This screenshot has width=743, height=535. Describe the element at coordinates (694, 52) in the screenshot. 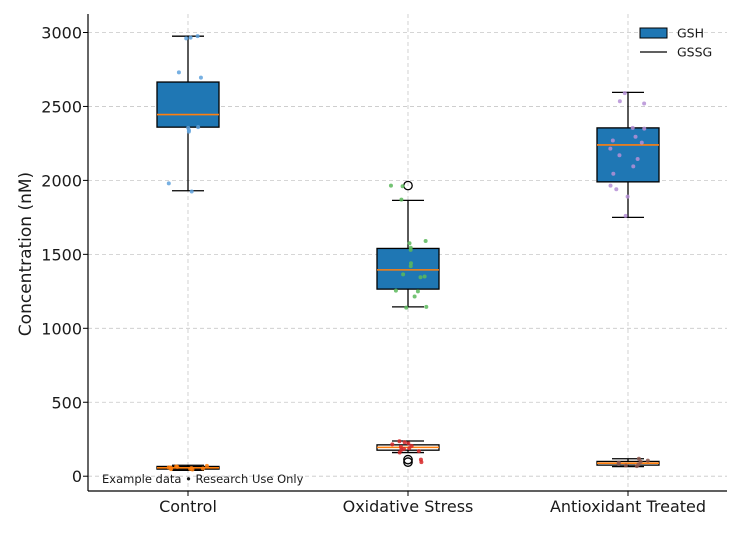

I see `legend-label: GSSG` at that location.